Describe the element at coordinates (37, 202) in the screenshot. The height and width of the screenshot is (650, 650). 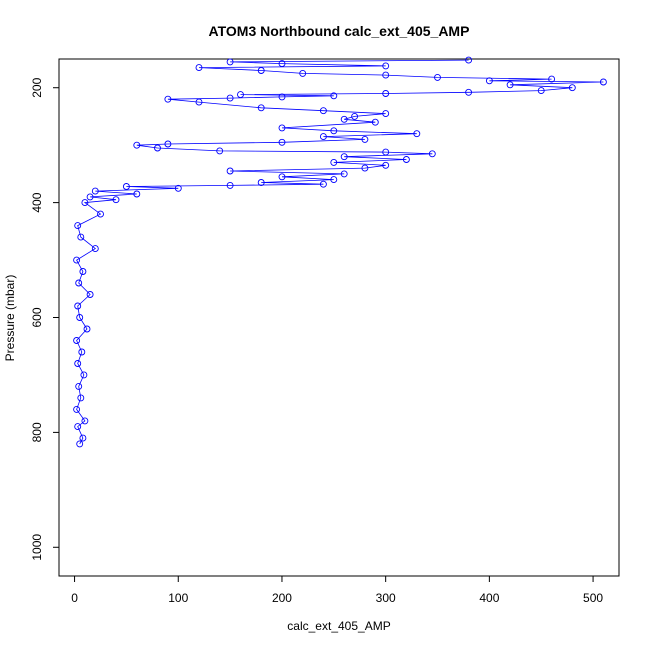
I see `y-tick-label: 400` at that location.